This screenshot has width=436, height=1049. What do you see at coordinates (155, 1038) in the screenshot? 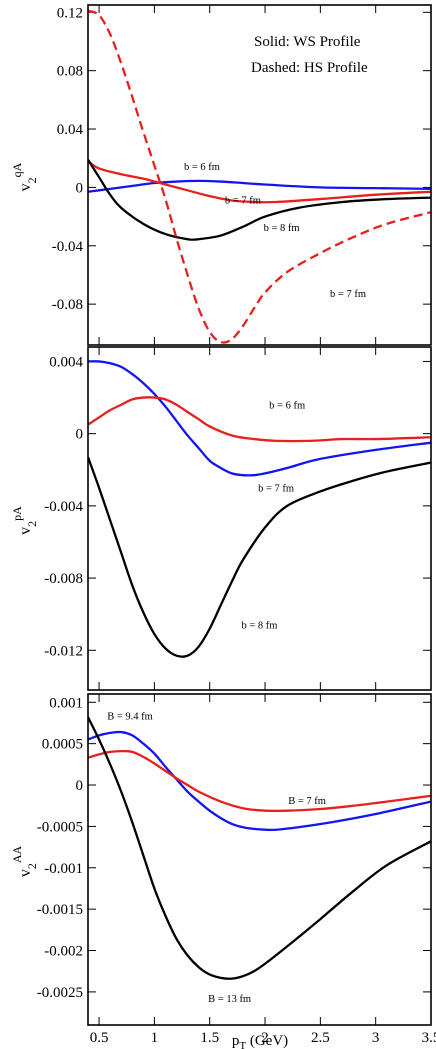
I see `x-tick-label: 1` at bounding box center [155, 1038].